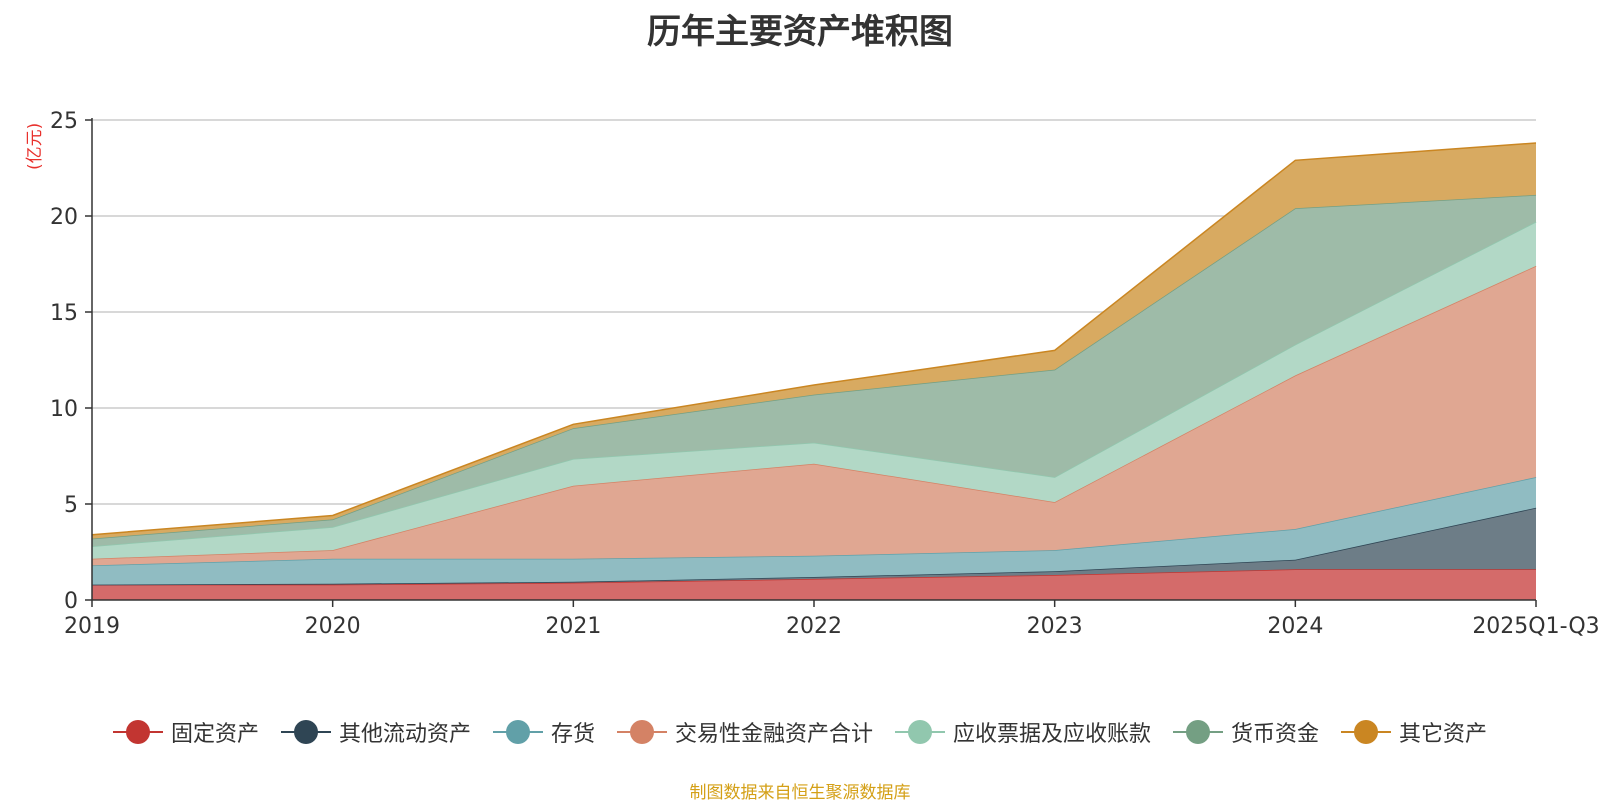 This screenshot has height=803, width=1600. I want to click on legend-label: 交易性金融资产合计, so click(773, 734).